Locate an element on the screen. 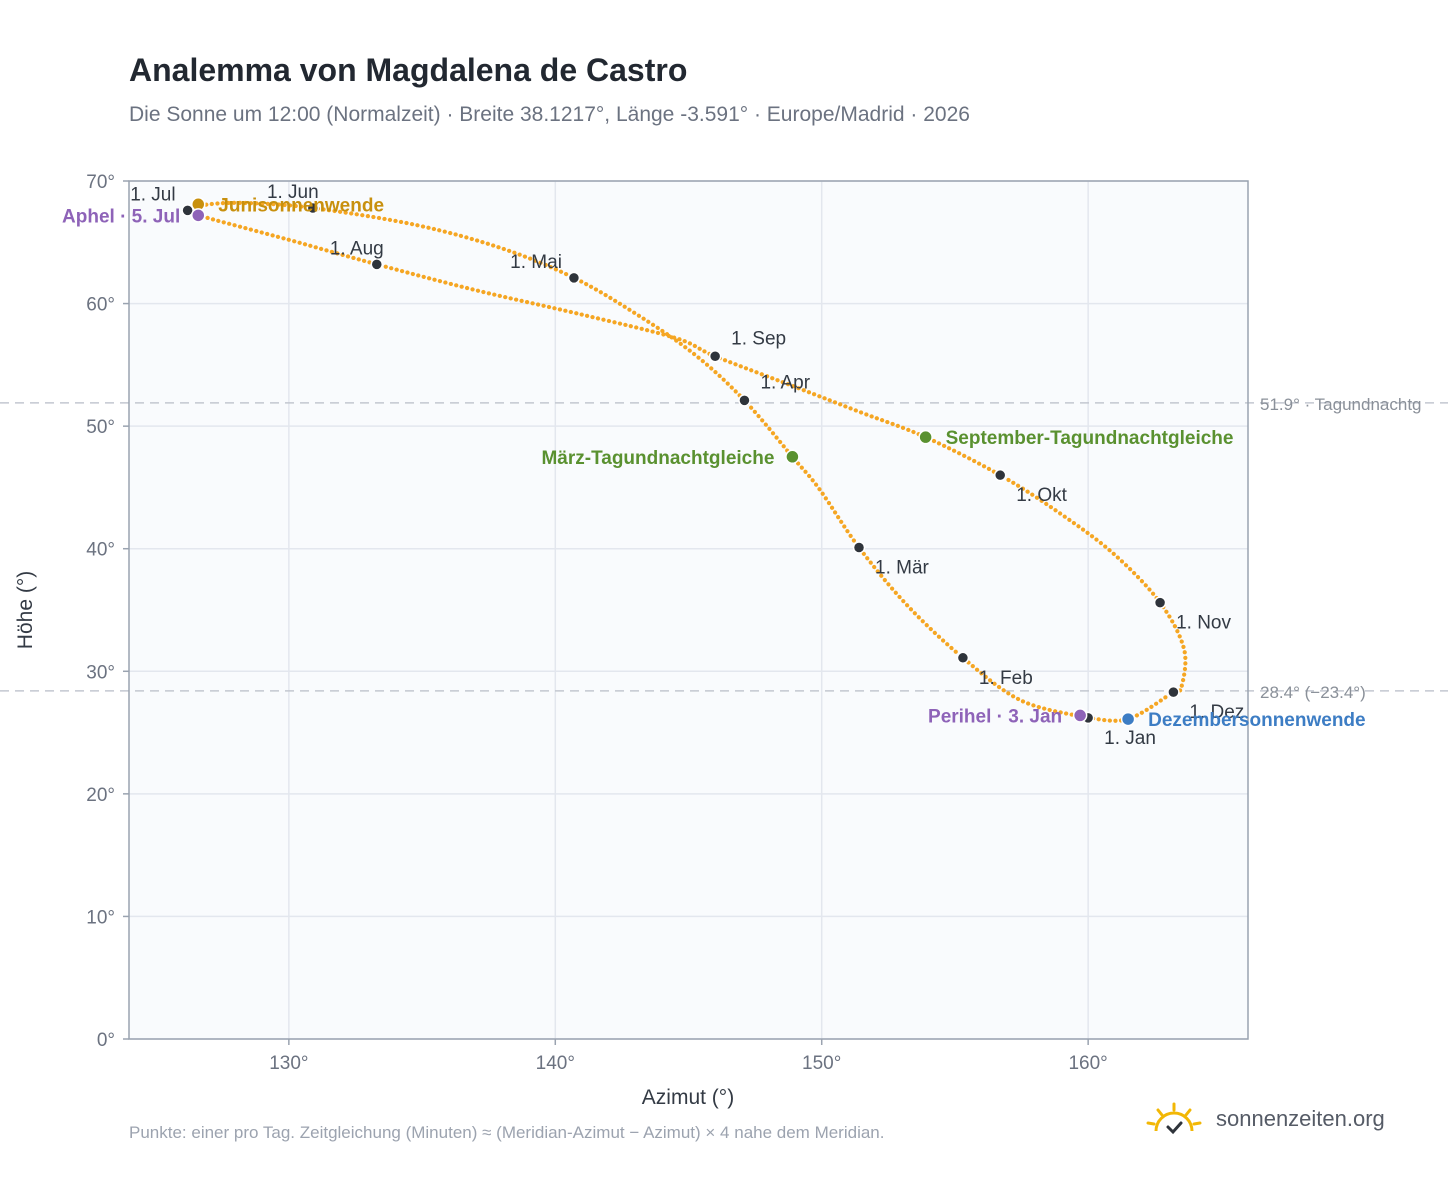 The height and width of the screenshot is (1188, 1448). y-tick-label: 20° is located at coordinates (100, 795).